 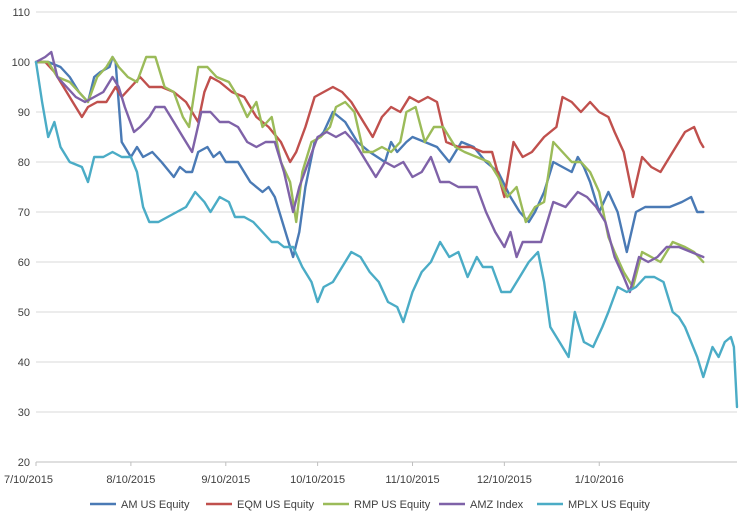 What do you see at coordinates (24, 263) in the screenshot?
I see `y-tick-label: 60` at bounding box center [24, 263].